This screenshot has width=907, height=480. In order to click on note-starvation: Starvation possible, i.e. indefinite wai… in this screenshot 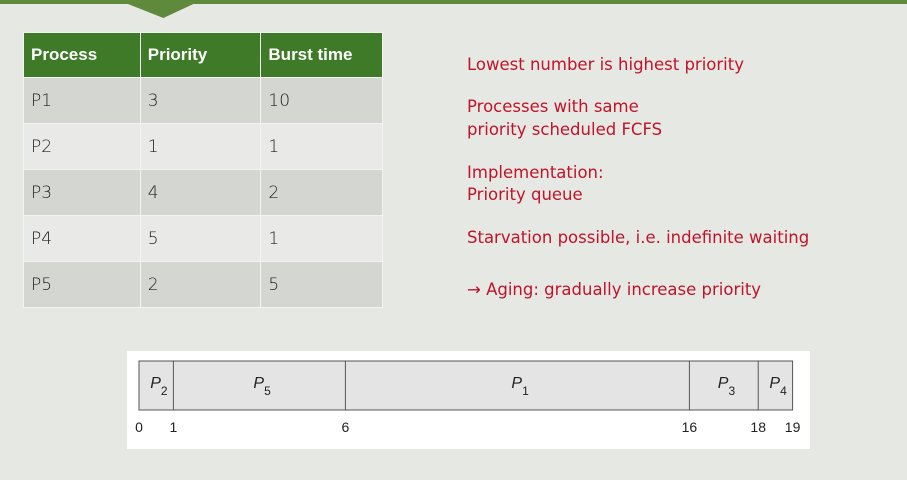, I will do `click(638, 237)`.